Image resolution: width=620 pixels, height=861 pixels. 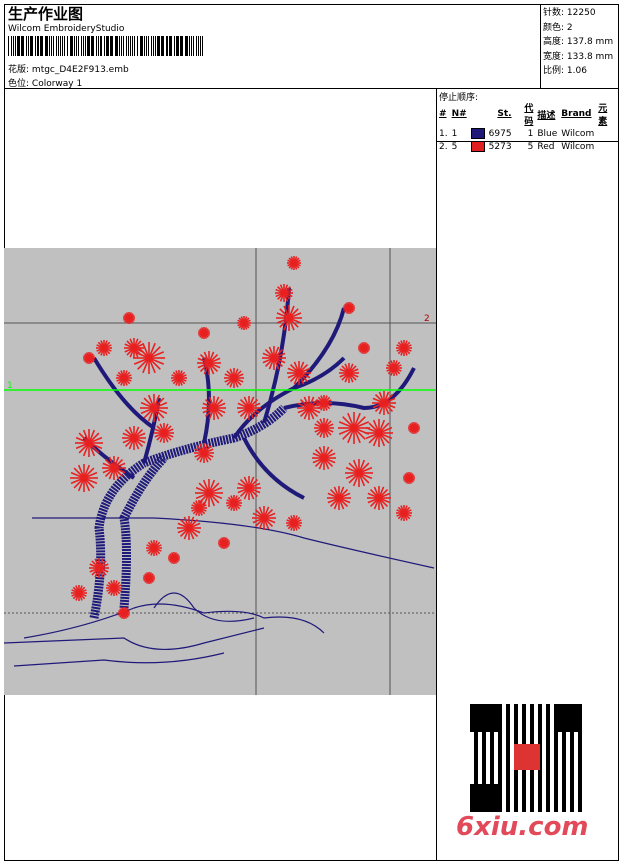 I want to click on ground-line, so click(x=119, y=659).